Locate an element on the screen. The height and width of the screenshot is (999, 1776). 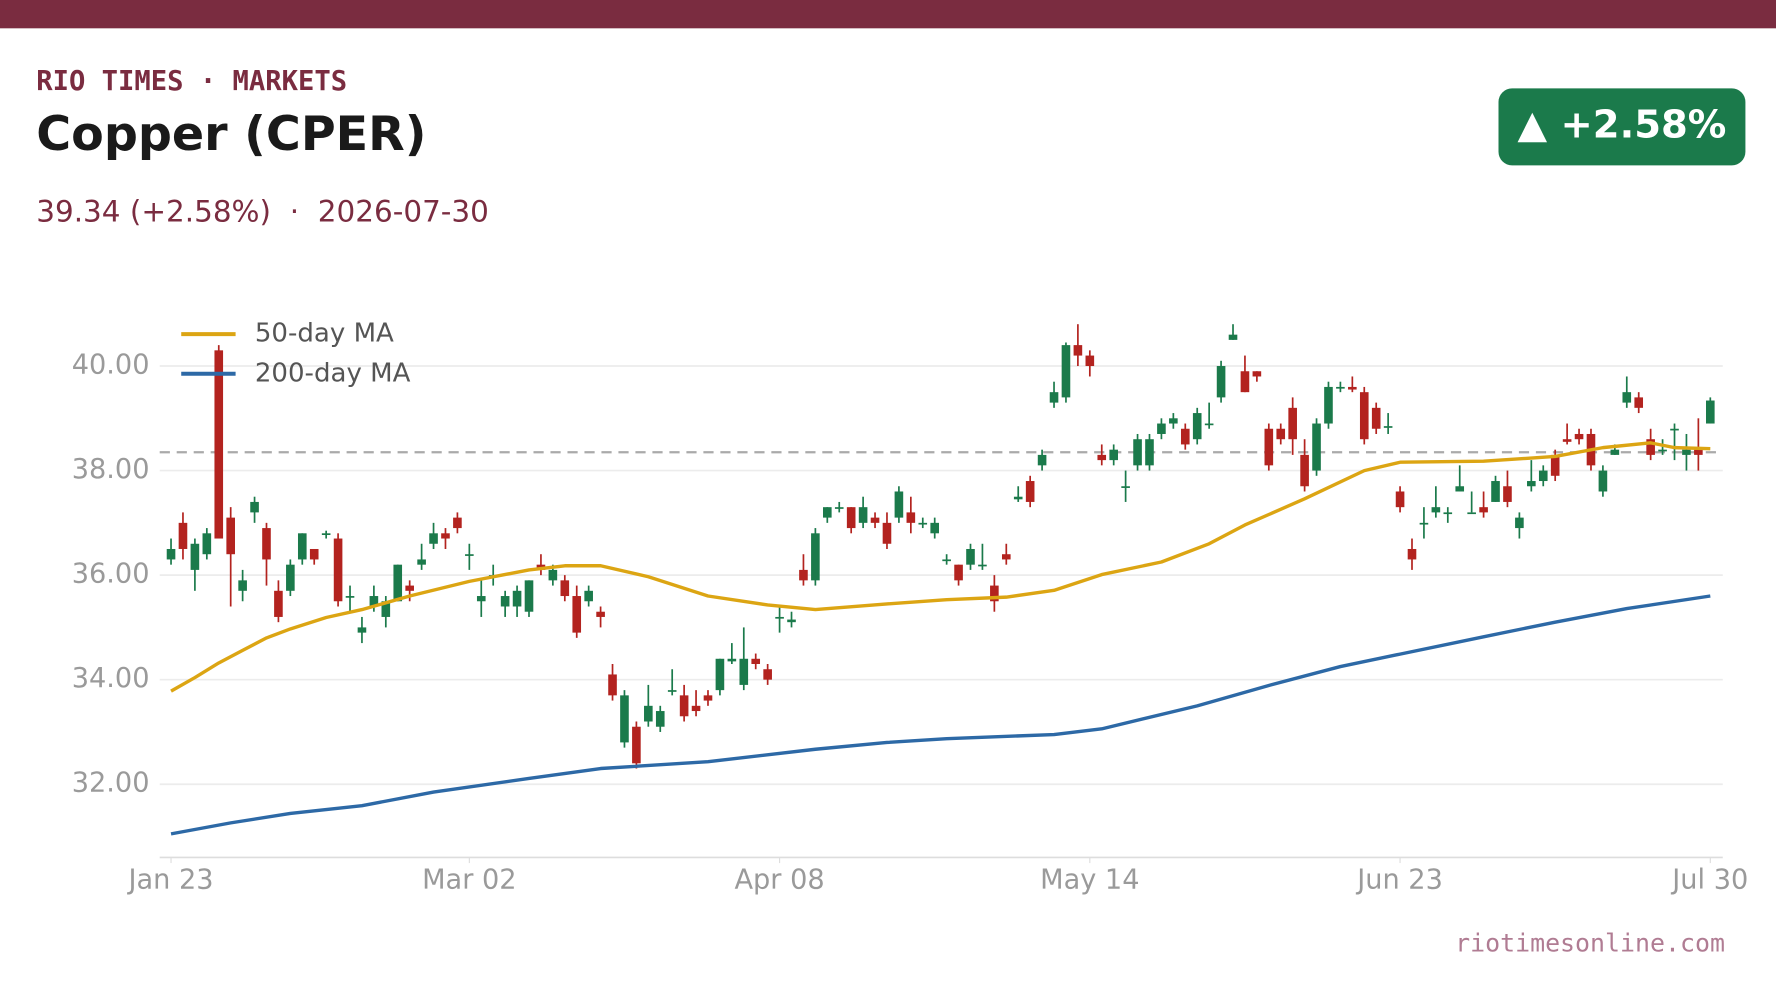
top-bar is located at coordinates (888, 14).